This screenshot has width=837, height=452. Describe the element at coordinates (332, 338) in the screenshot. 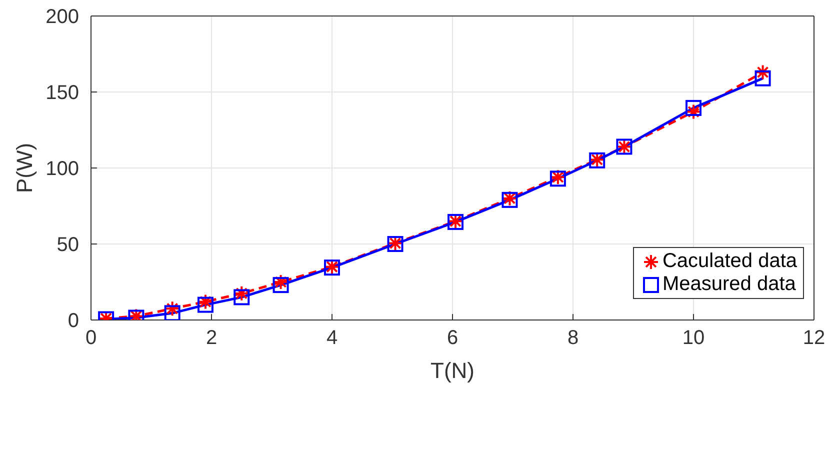

I see `x-tick-label: 4` at that location.